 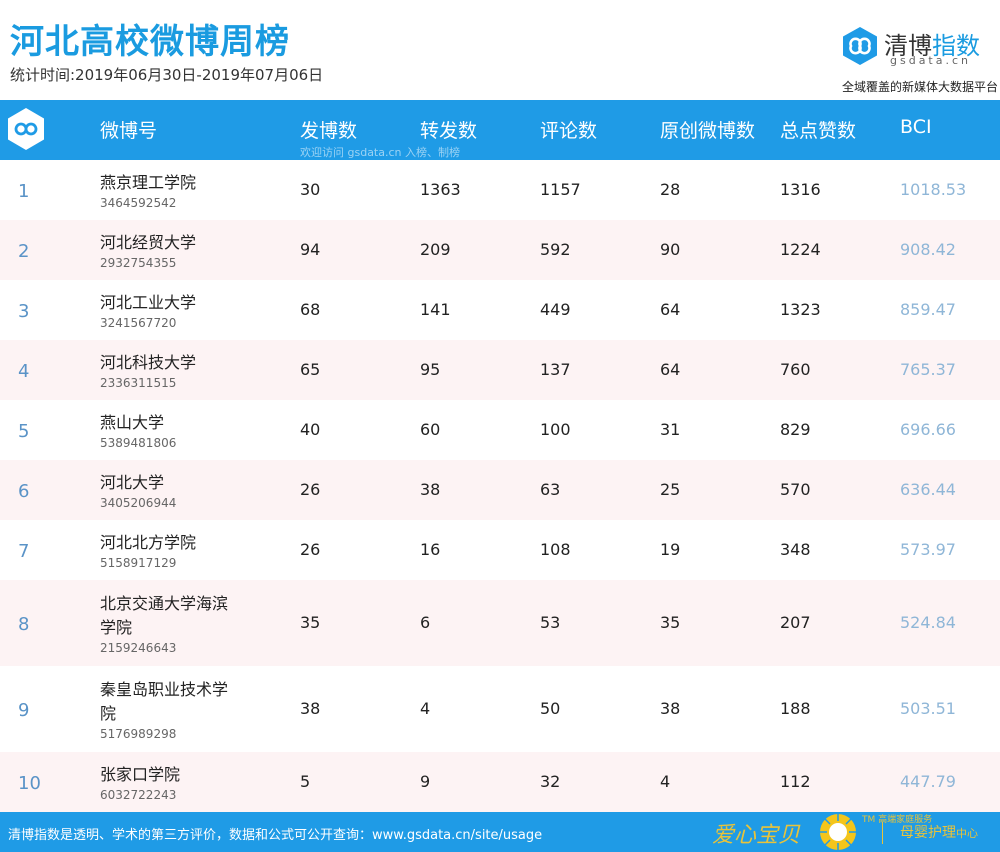 I want to click on account-name: 张家口学院, so click(x=140, y=774).